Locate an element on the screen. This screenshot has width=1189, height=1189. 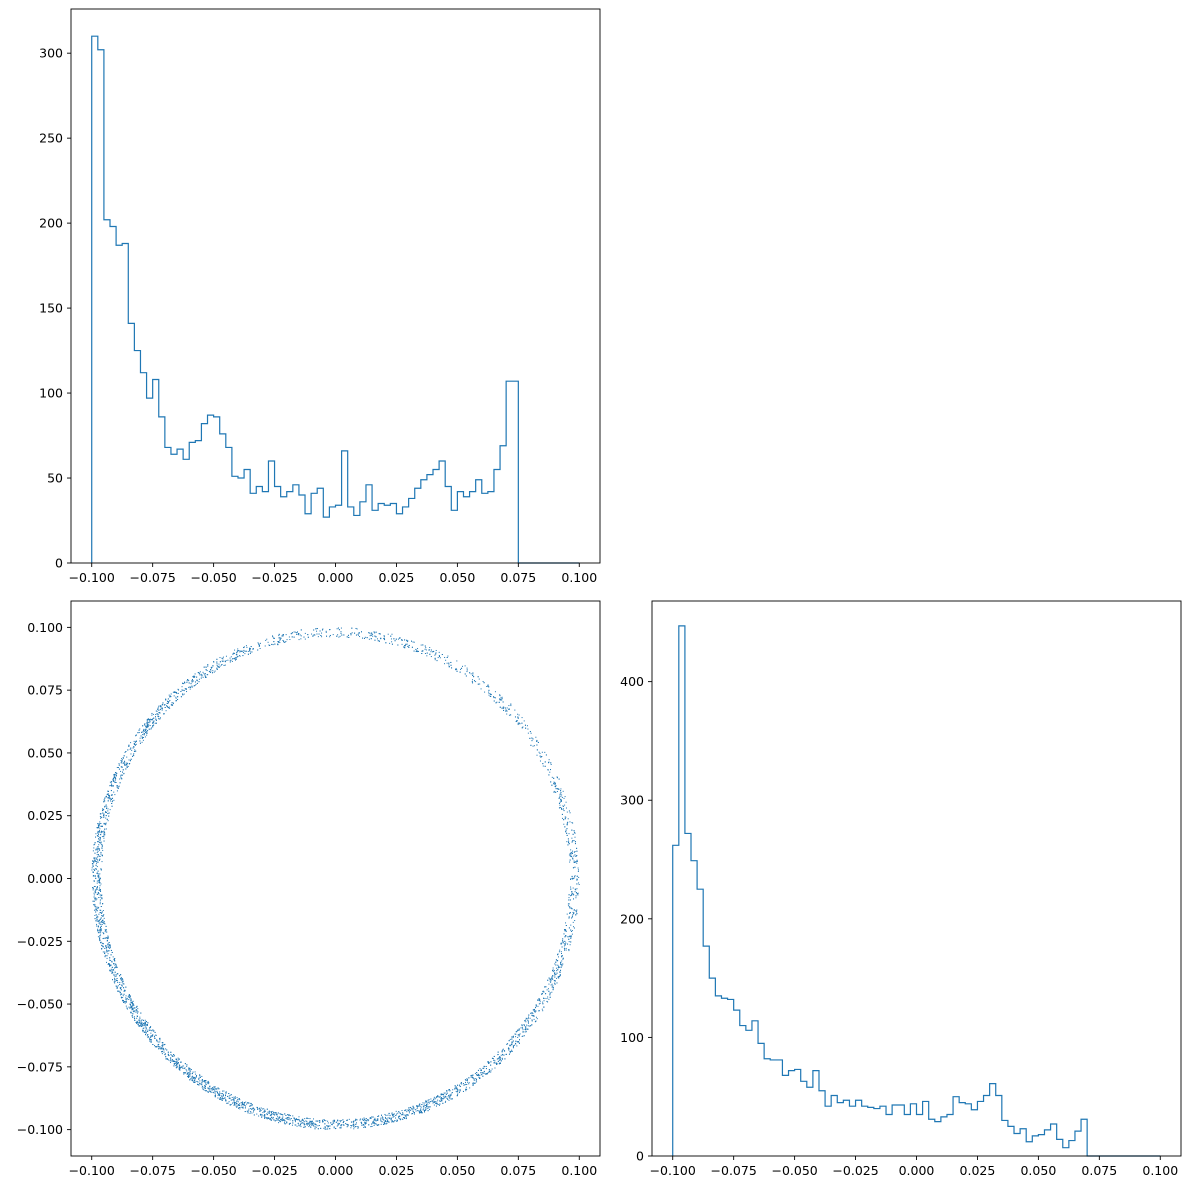
hist-x-xtick-label: 0.025 is located at coordinates (397, 577).